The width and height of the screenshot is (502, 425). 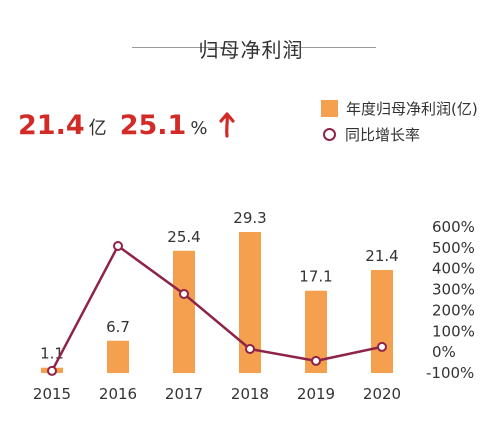 I want to click on bar-2018, so click(x=250, y=302).